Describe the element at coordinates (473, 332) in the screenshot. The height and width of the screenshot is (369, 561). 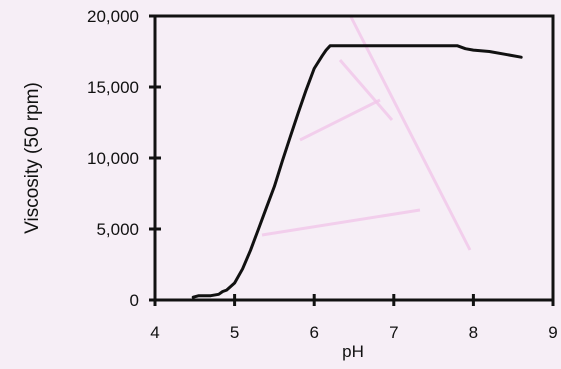
I see `x-tick-label: 8` at that location.